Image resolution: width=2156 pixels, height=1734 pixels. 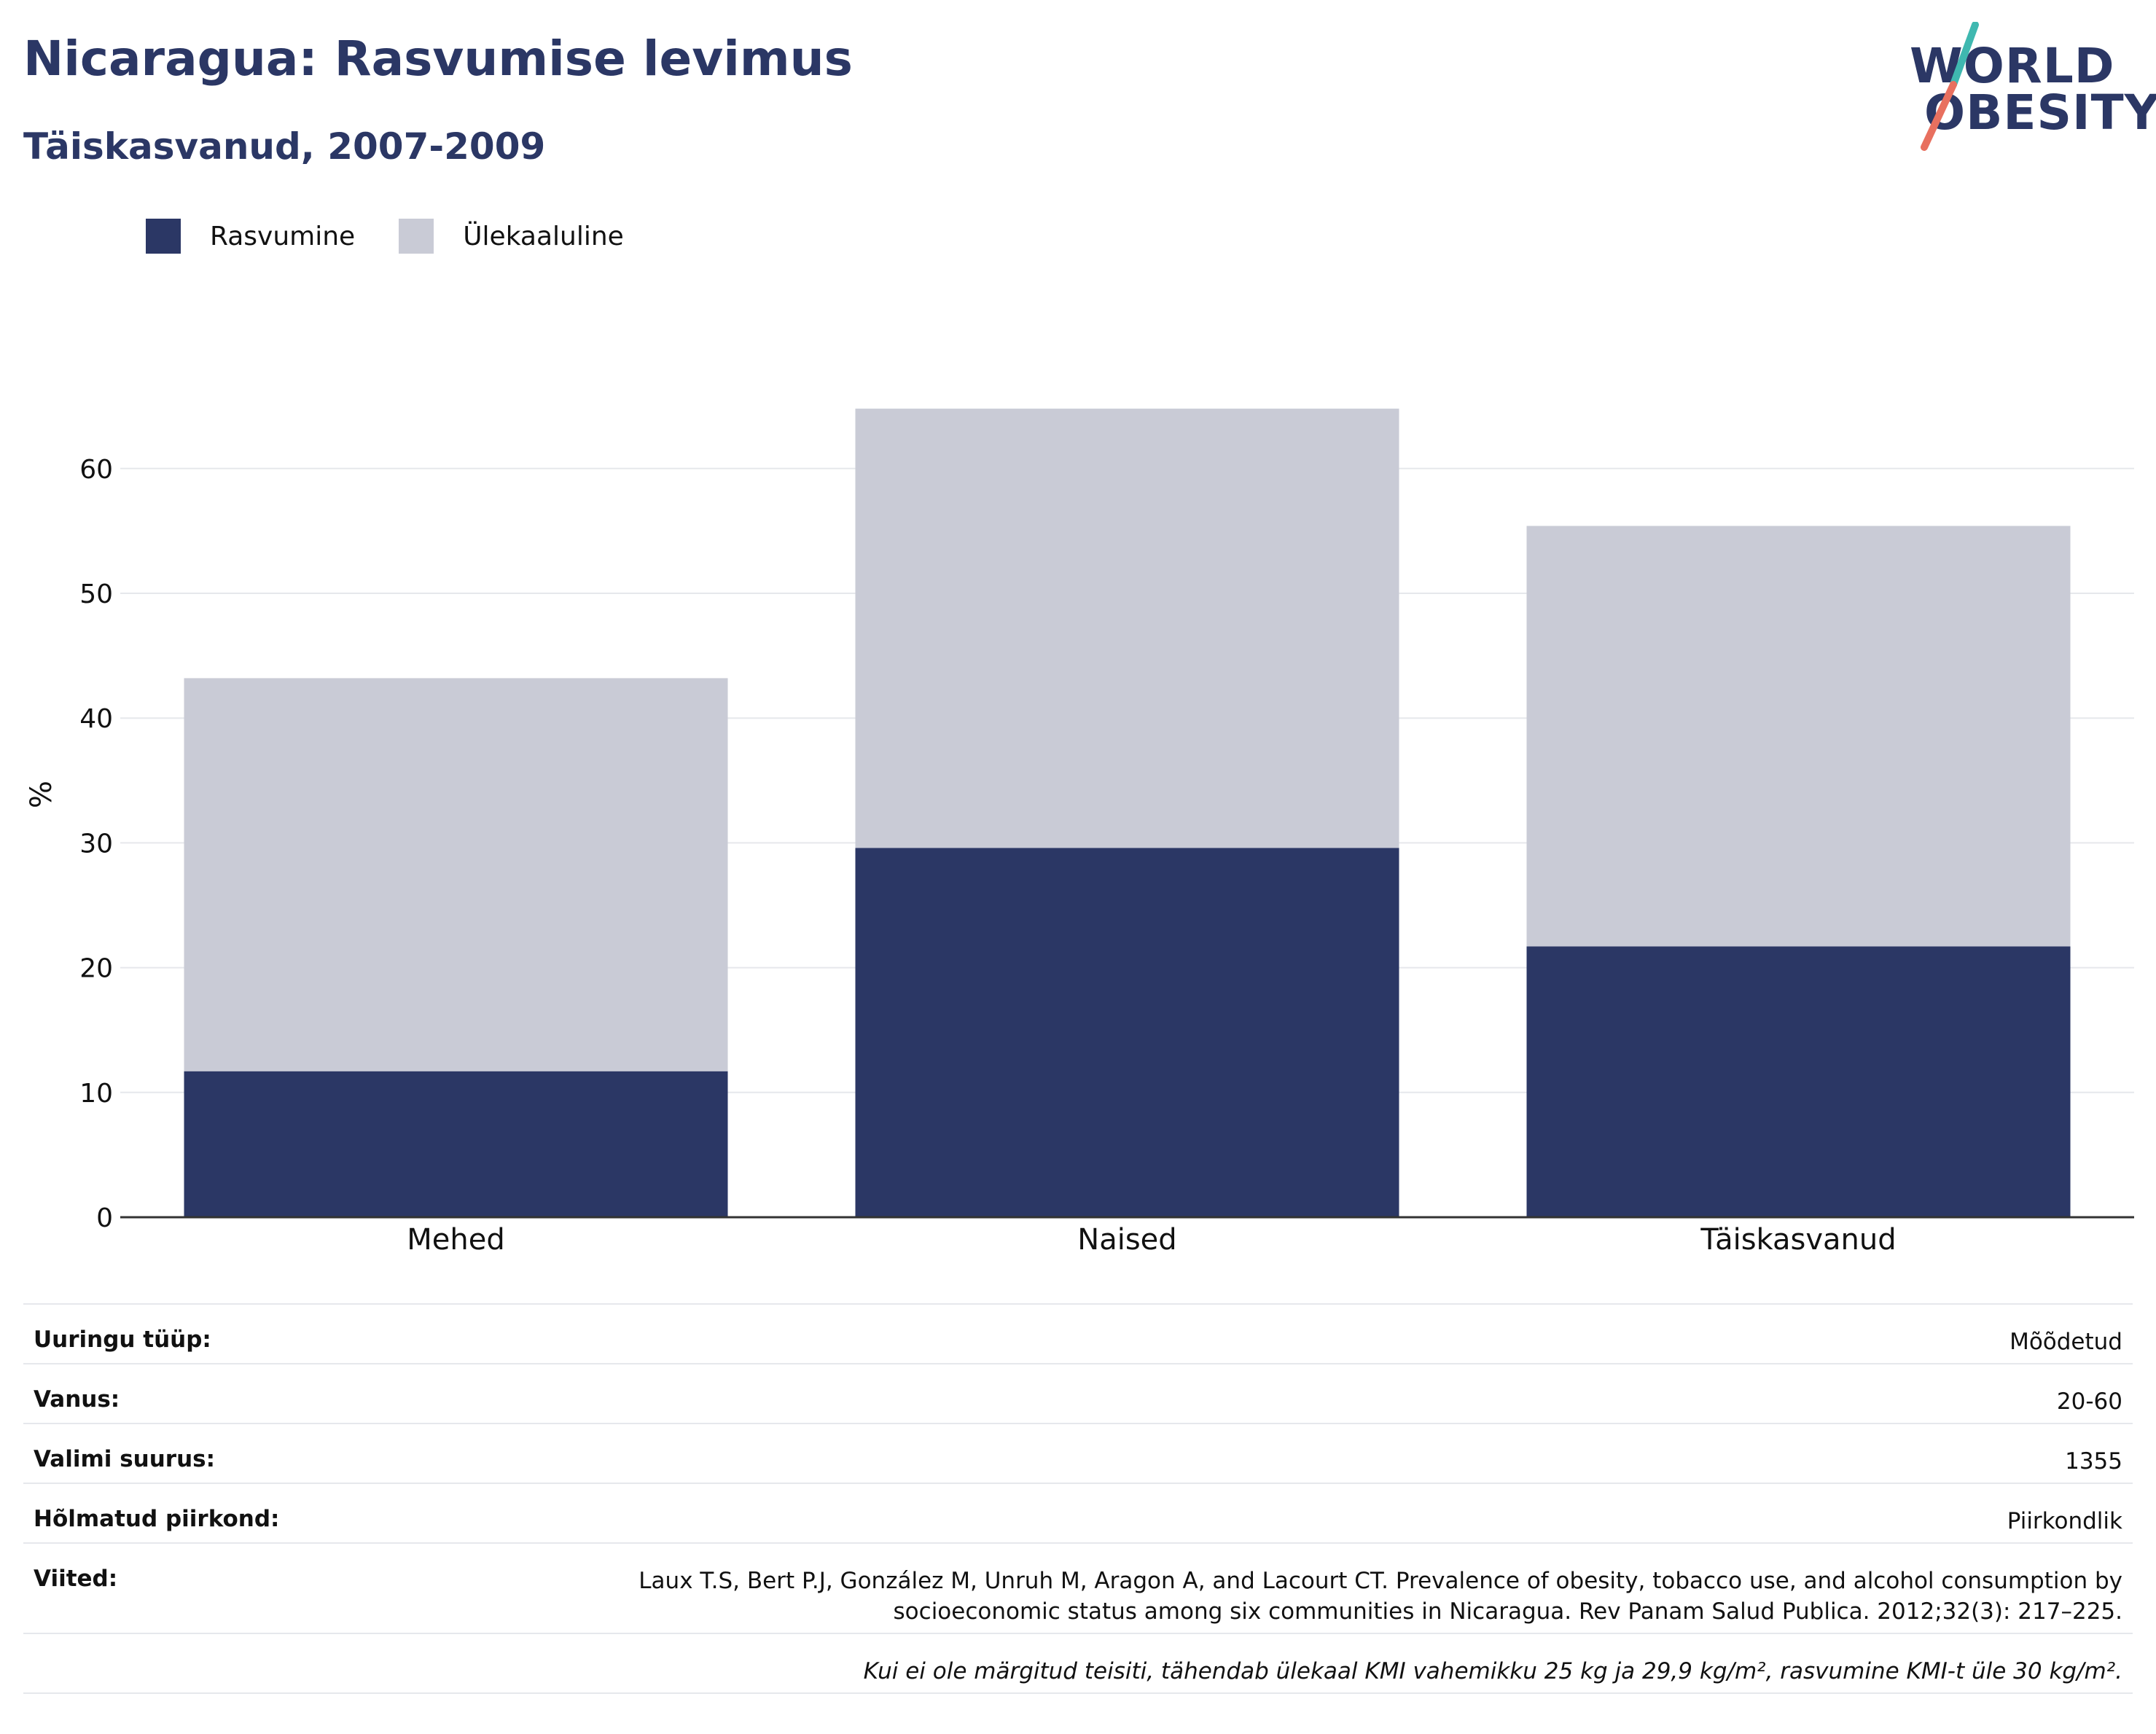 I want to click on y-tick-50: 50, so click(x=96, y=594).